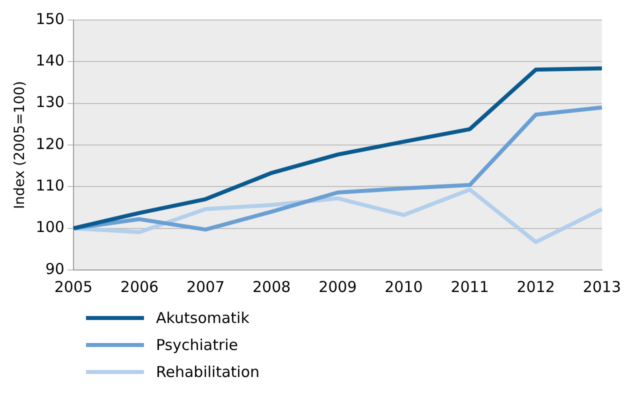  I want to click on y-tick-label: 100, so click(50, 227).